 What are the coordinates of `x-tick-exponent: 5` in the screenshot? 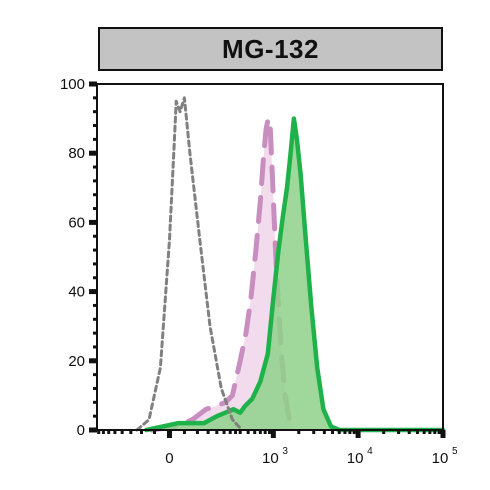 It's located at (455, 451).